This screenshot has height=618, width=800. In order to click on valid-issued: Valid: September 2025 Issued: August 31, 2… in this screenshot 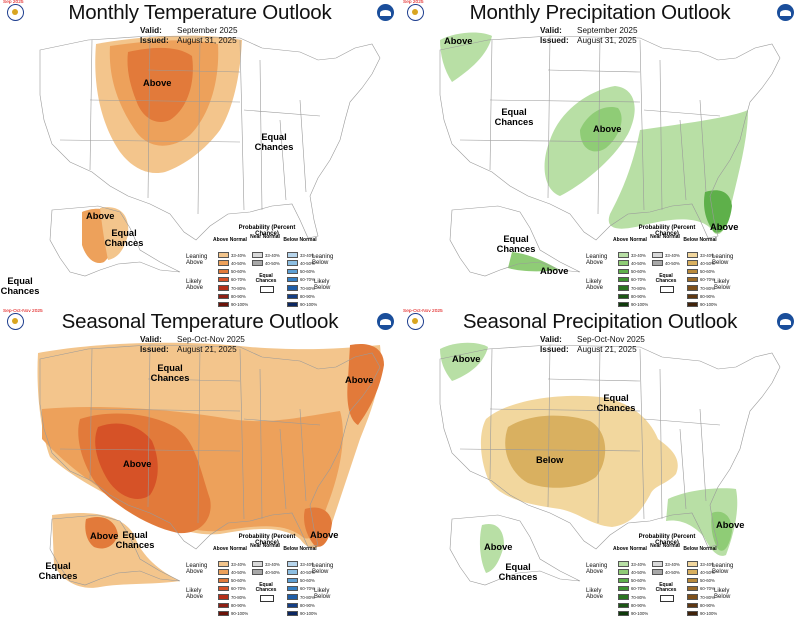, I will do `click(589, 35)`.